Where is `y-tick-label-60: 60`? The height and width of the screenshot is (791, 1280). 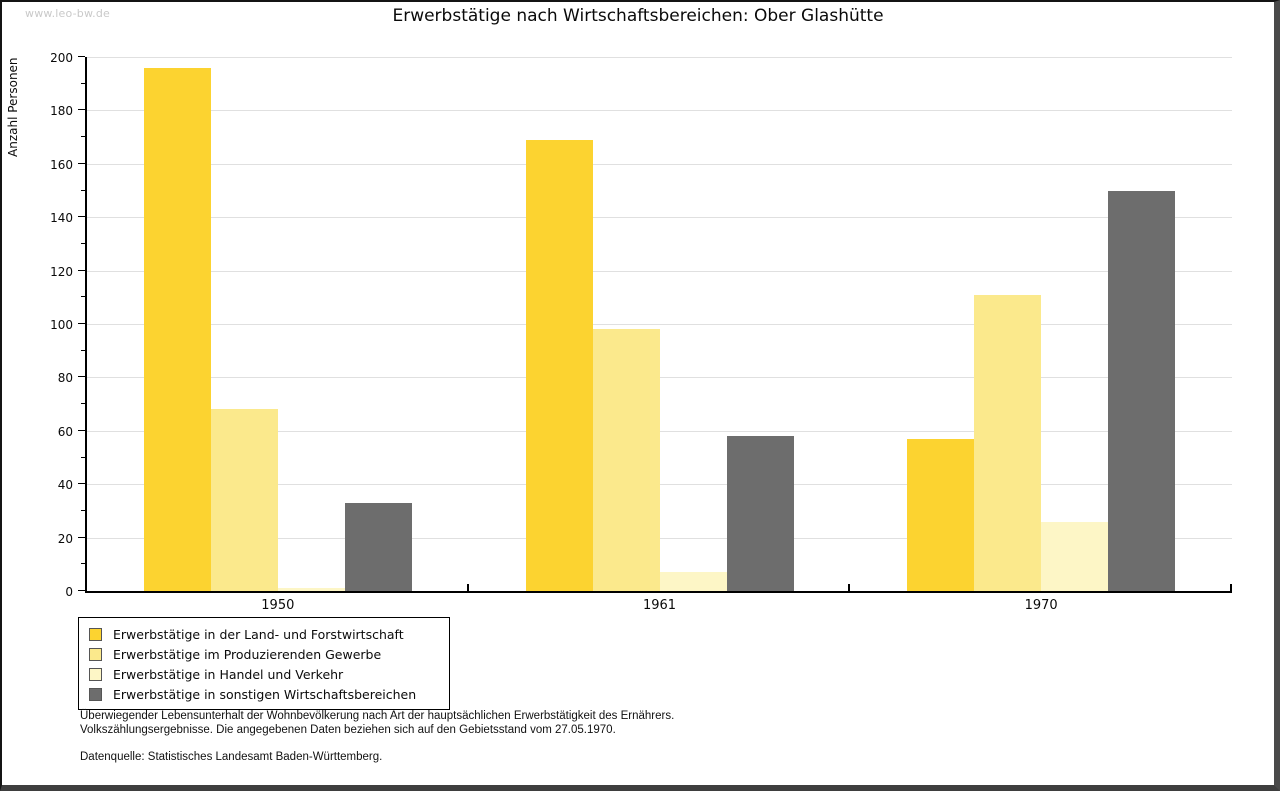
y-tick-label-60: 60 is located at coordinates (65, 431).